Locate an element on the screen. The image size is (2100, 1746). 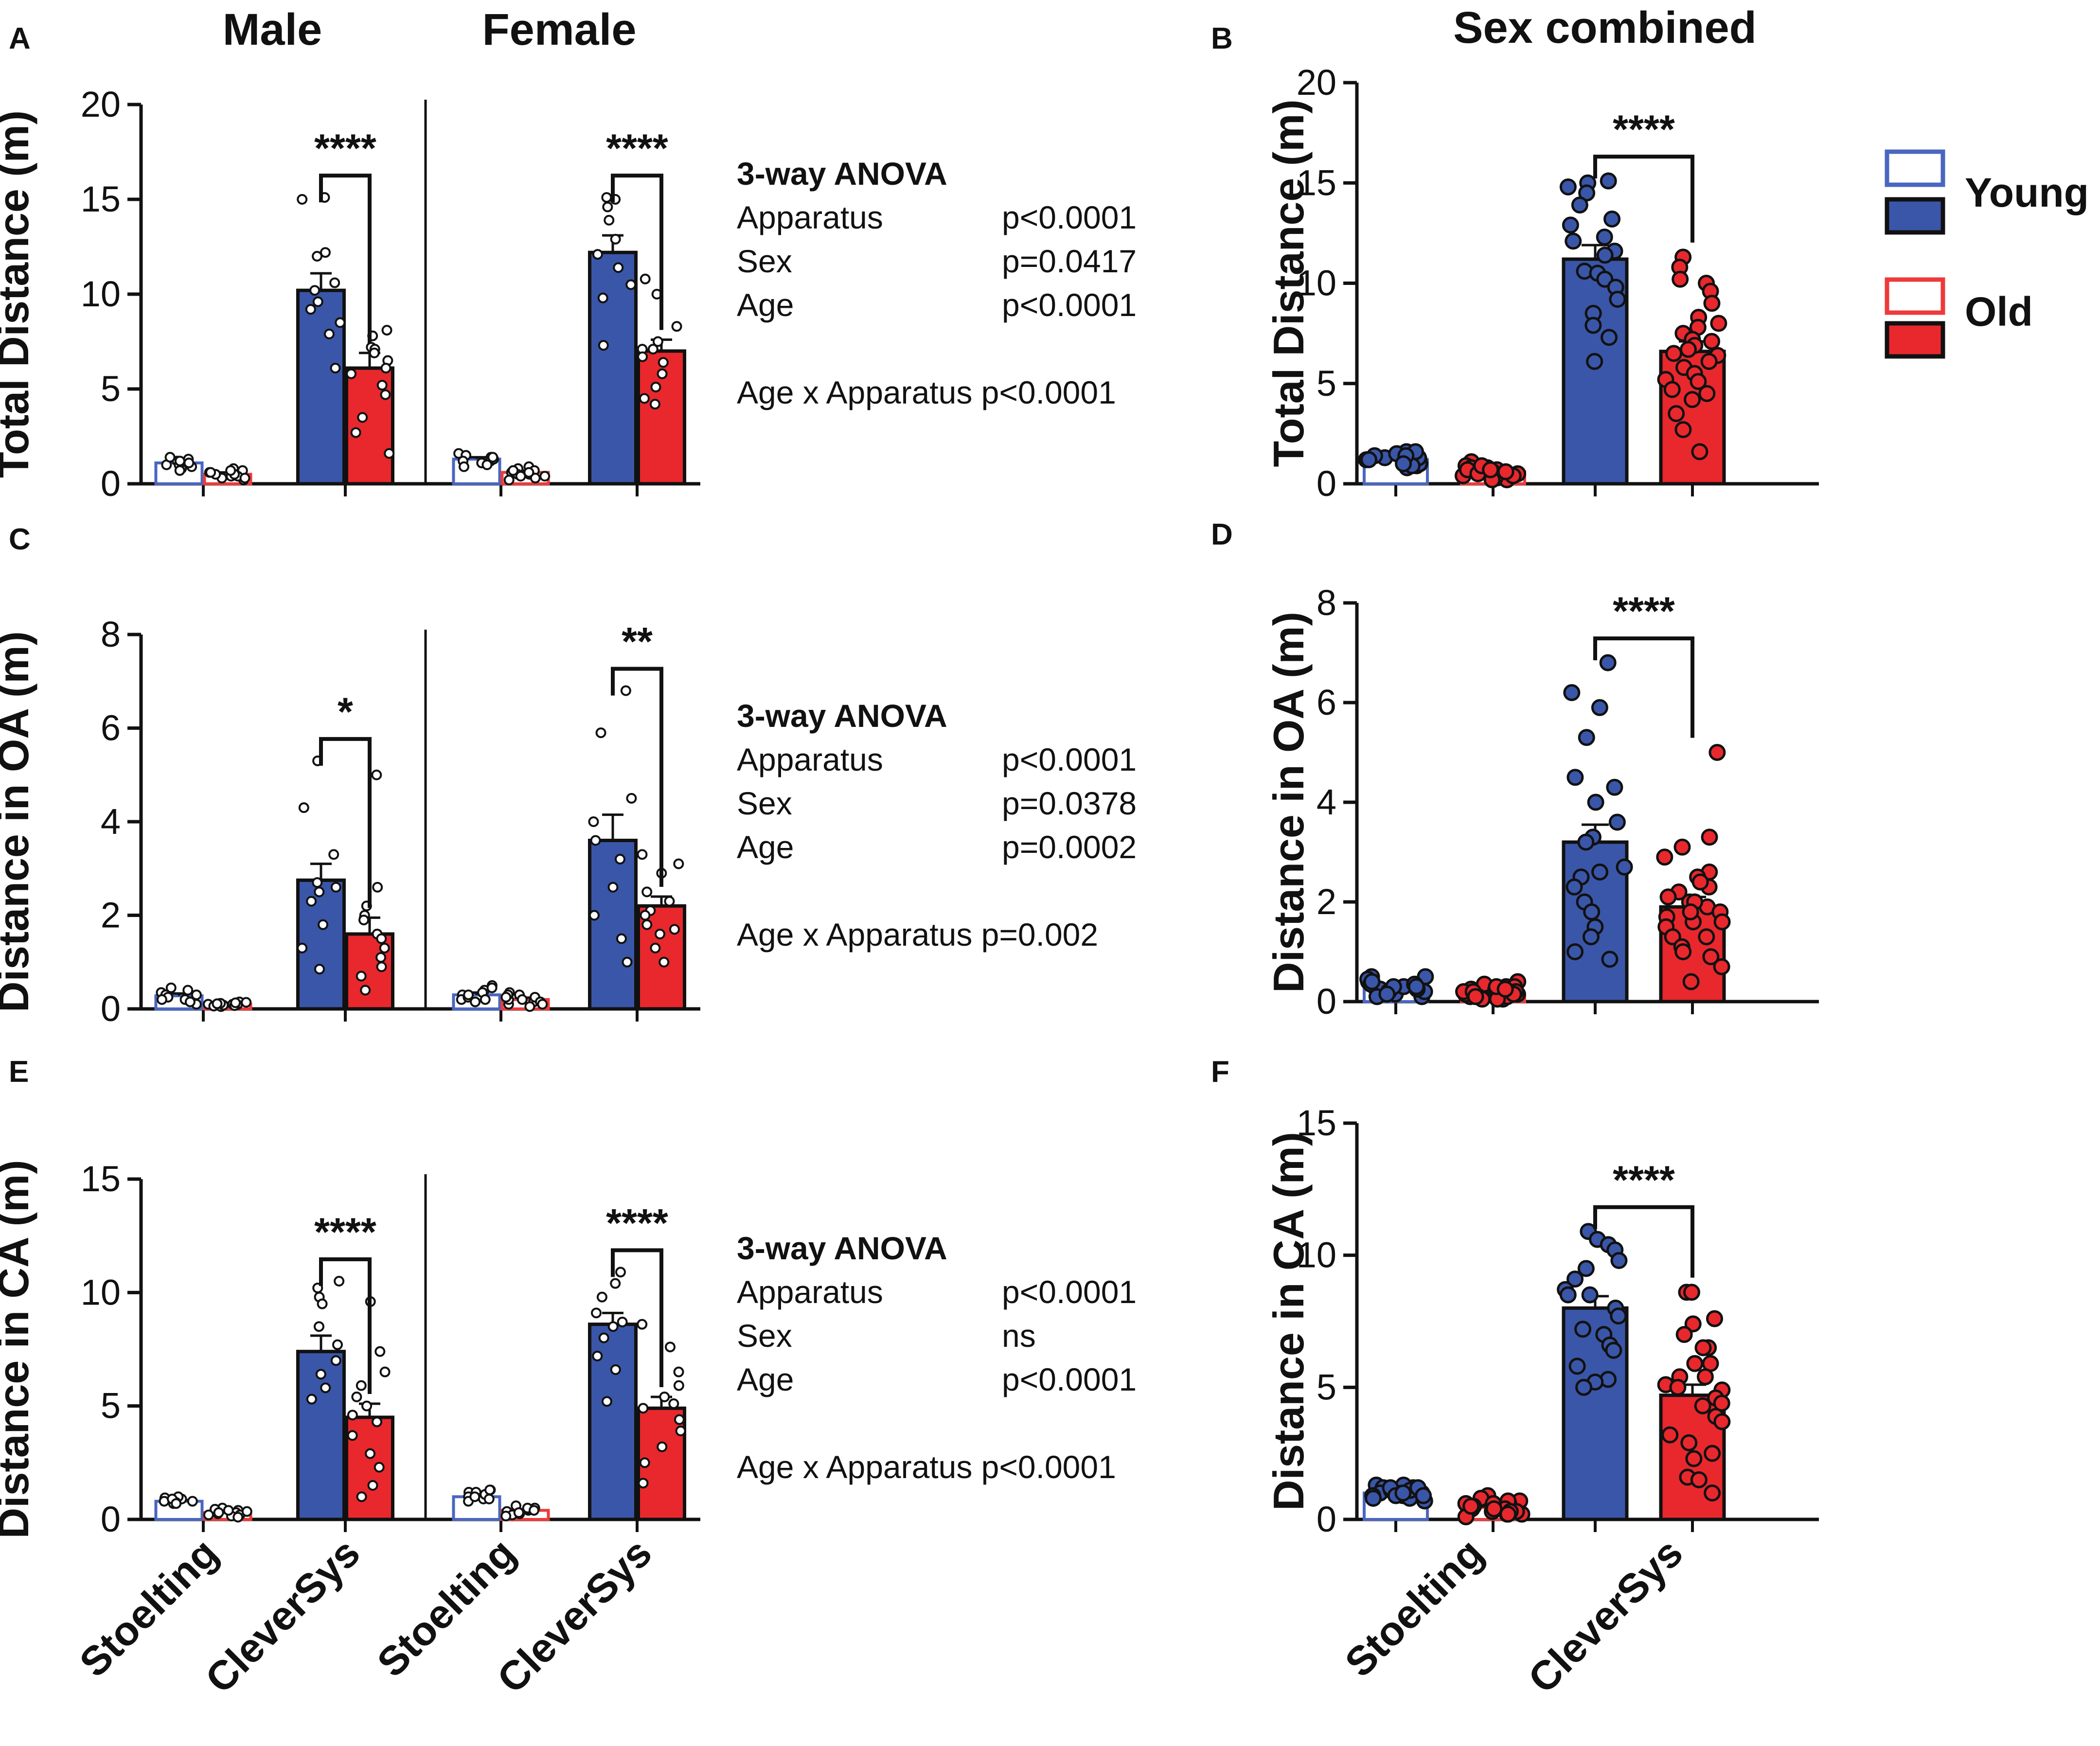
panel-D-y-tick-label: 4 is located at coordinates (1327, 802).